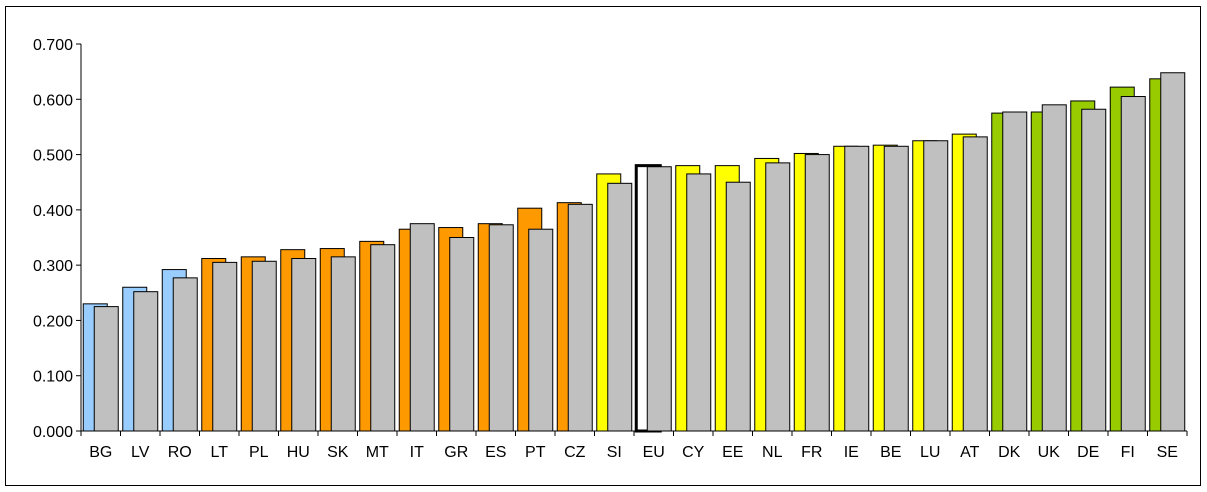 Image resolution: width=1207 pixels, height=492 pixels. Describe the element at coordinates (140, 452) in the screenshot. I see `x-tick-label: LV` at that location.